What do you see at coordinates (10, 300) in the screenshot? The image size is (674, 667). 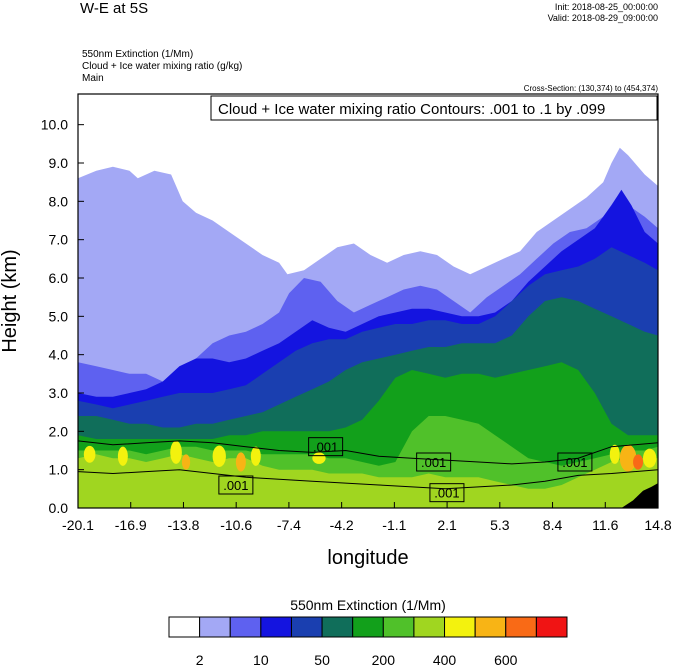 I see `y-axis-label: Height (km)` at bounding box center [10, 300].